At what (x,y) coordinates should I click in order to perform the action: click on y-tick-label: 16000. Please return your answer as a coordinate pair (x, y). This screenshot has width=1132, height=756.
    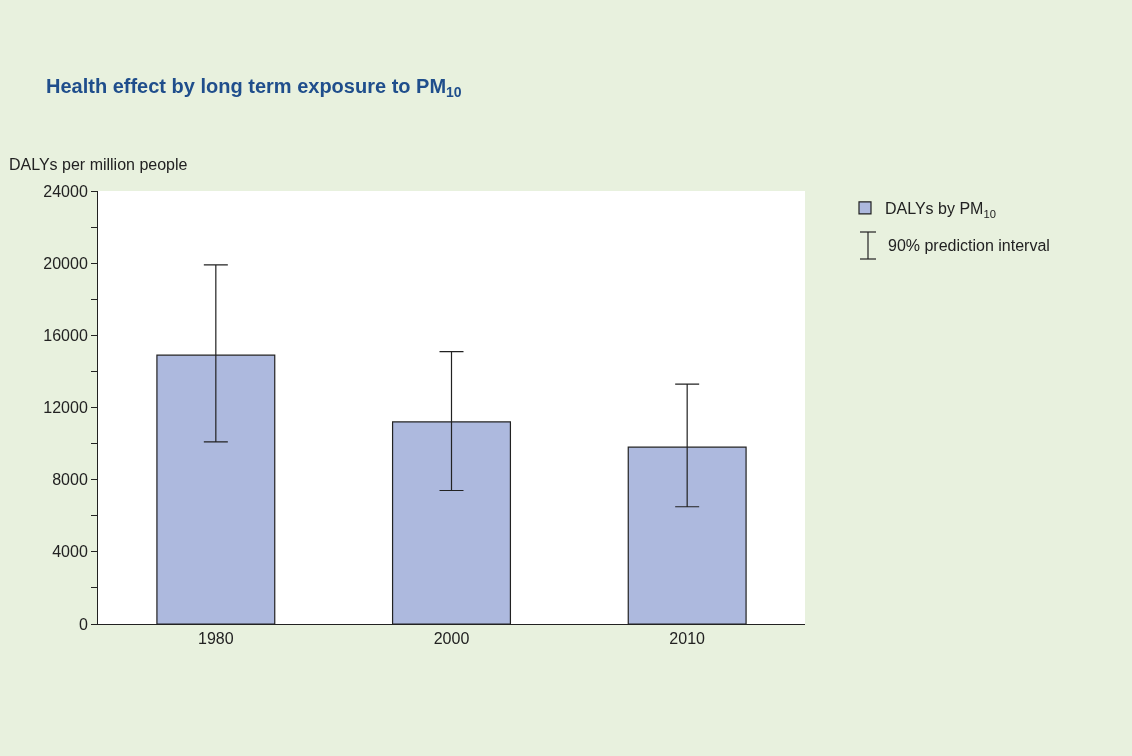
    Looking at the image, I should click on (65, 335).